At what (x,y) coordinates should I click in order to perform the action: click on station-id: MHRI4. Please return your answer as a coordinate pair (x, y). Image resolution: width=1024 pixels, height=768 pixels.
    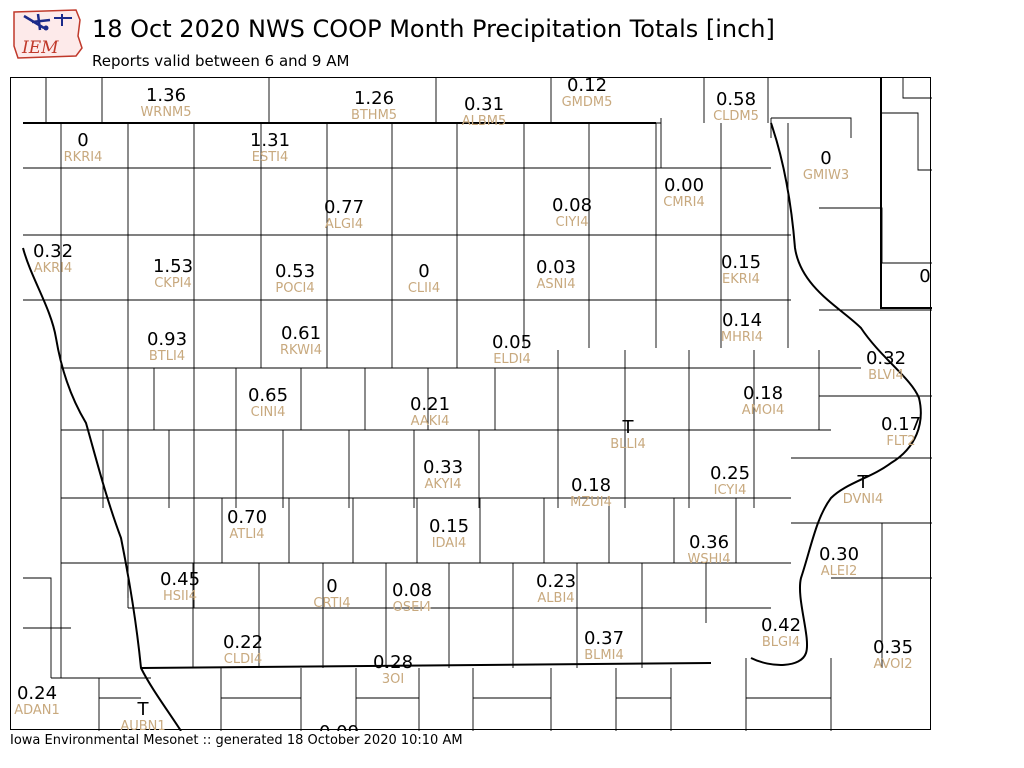
    Looking at the image, I should click on (742, 337).